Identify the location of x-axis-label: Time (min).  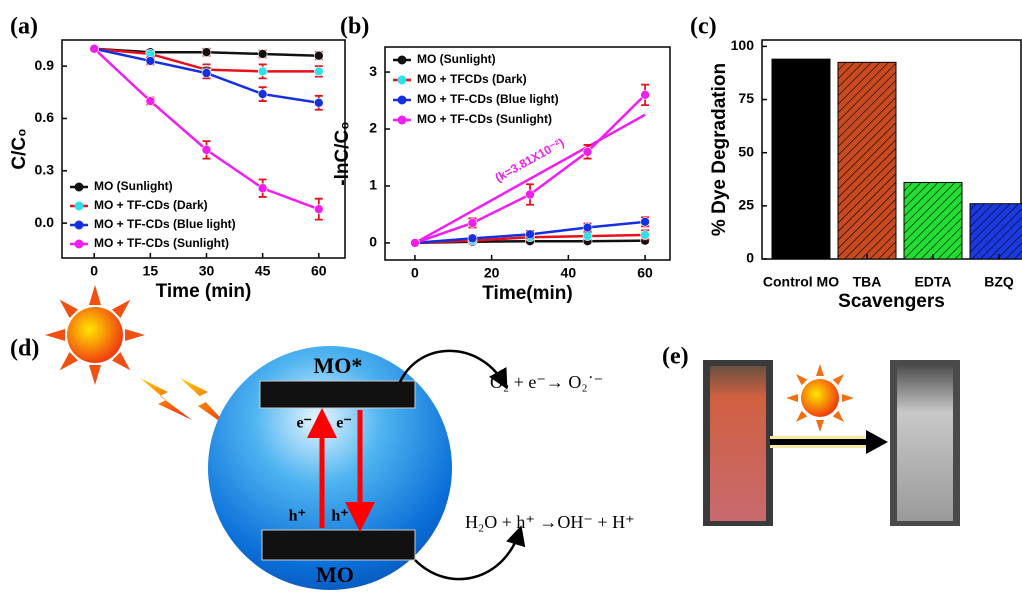
(204, 291).